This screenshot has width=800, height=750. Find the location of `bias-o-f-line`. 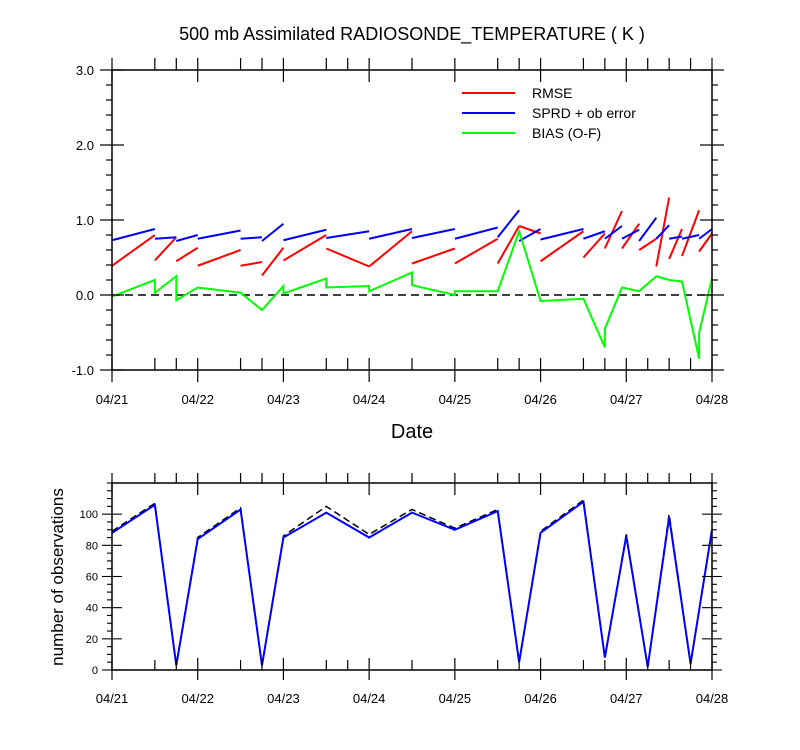

bias-o-f-line is located at coordinates (412, 293).